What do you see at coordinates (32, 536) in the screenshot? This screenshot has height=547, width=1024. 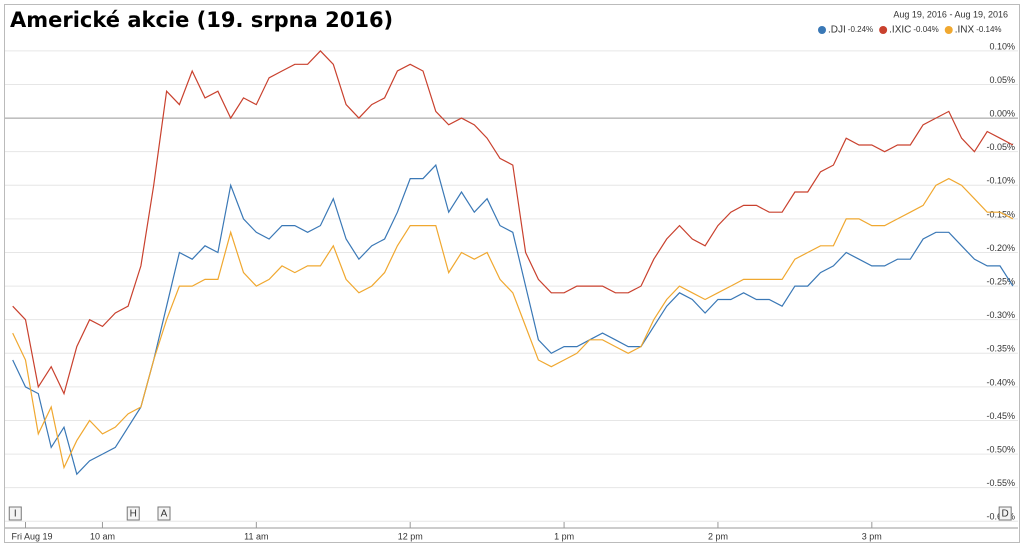 I see `x-tick-label: Fri Aug 19` at bounding box center [32, 536].